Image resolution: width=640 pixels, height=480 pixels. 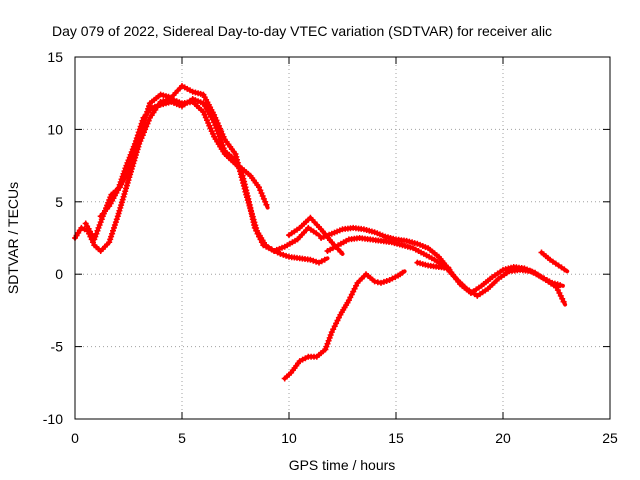 I want to click on series-track-f, so click(x=344, y=325).